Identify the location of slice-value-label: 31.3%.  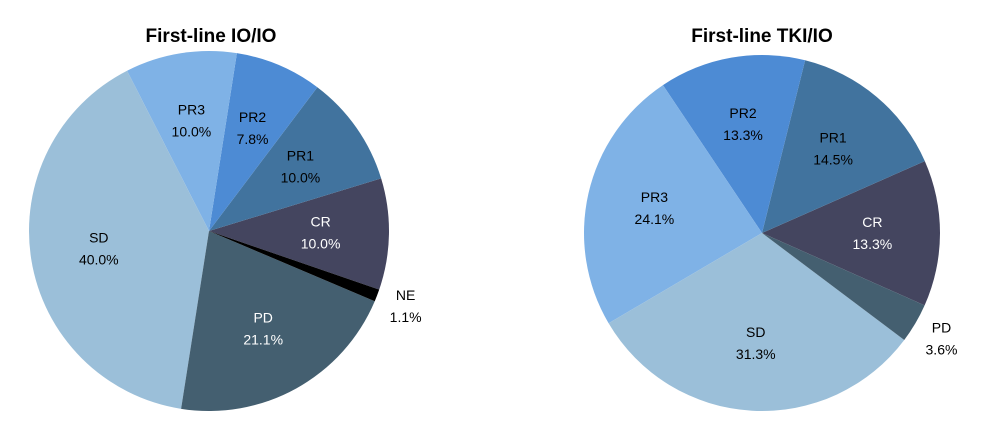
(756, 354).